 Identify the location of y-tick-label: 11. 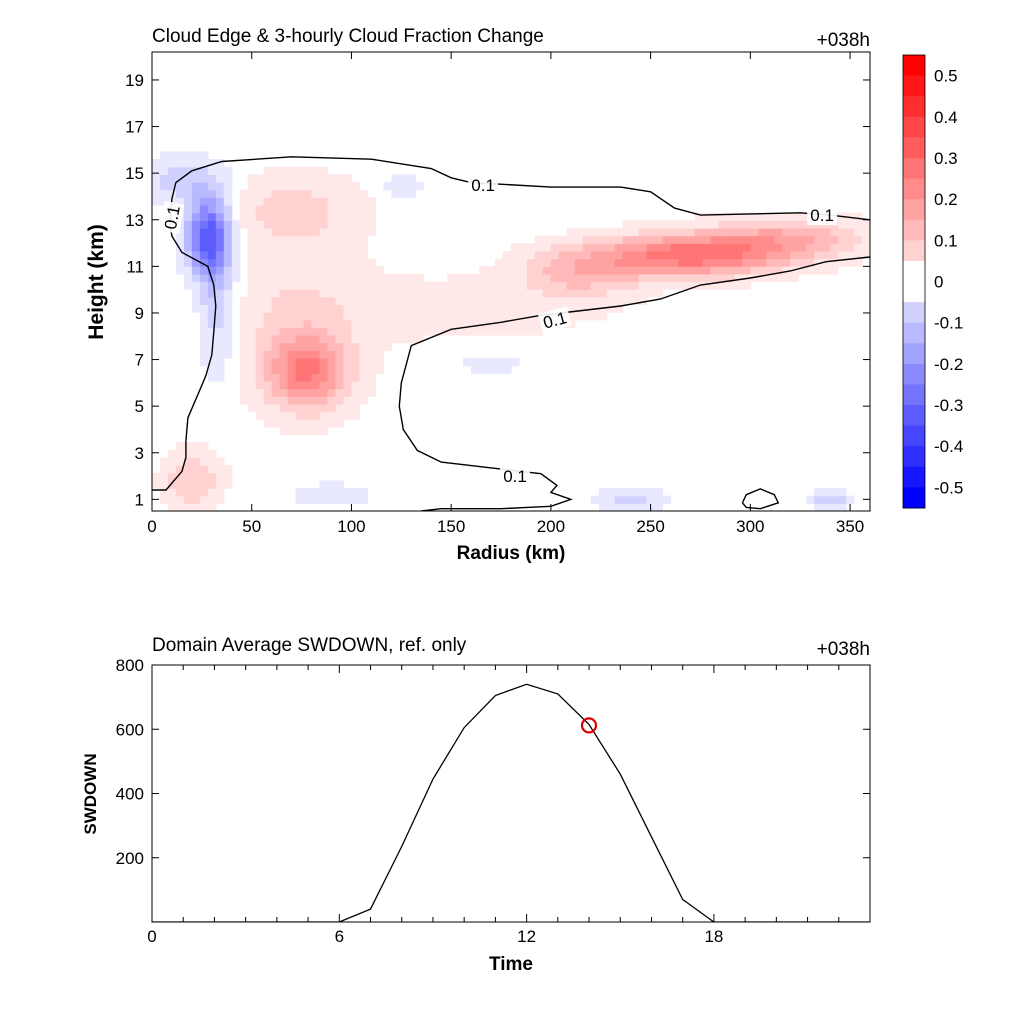
(135, 266).